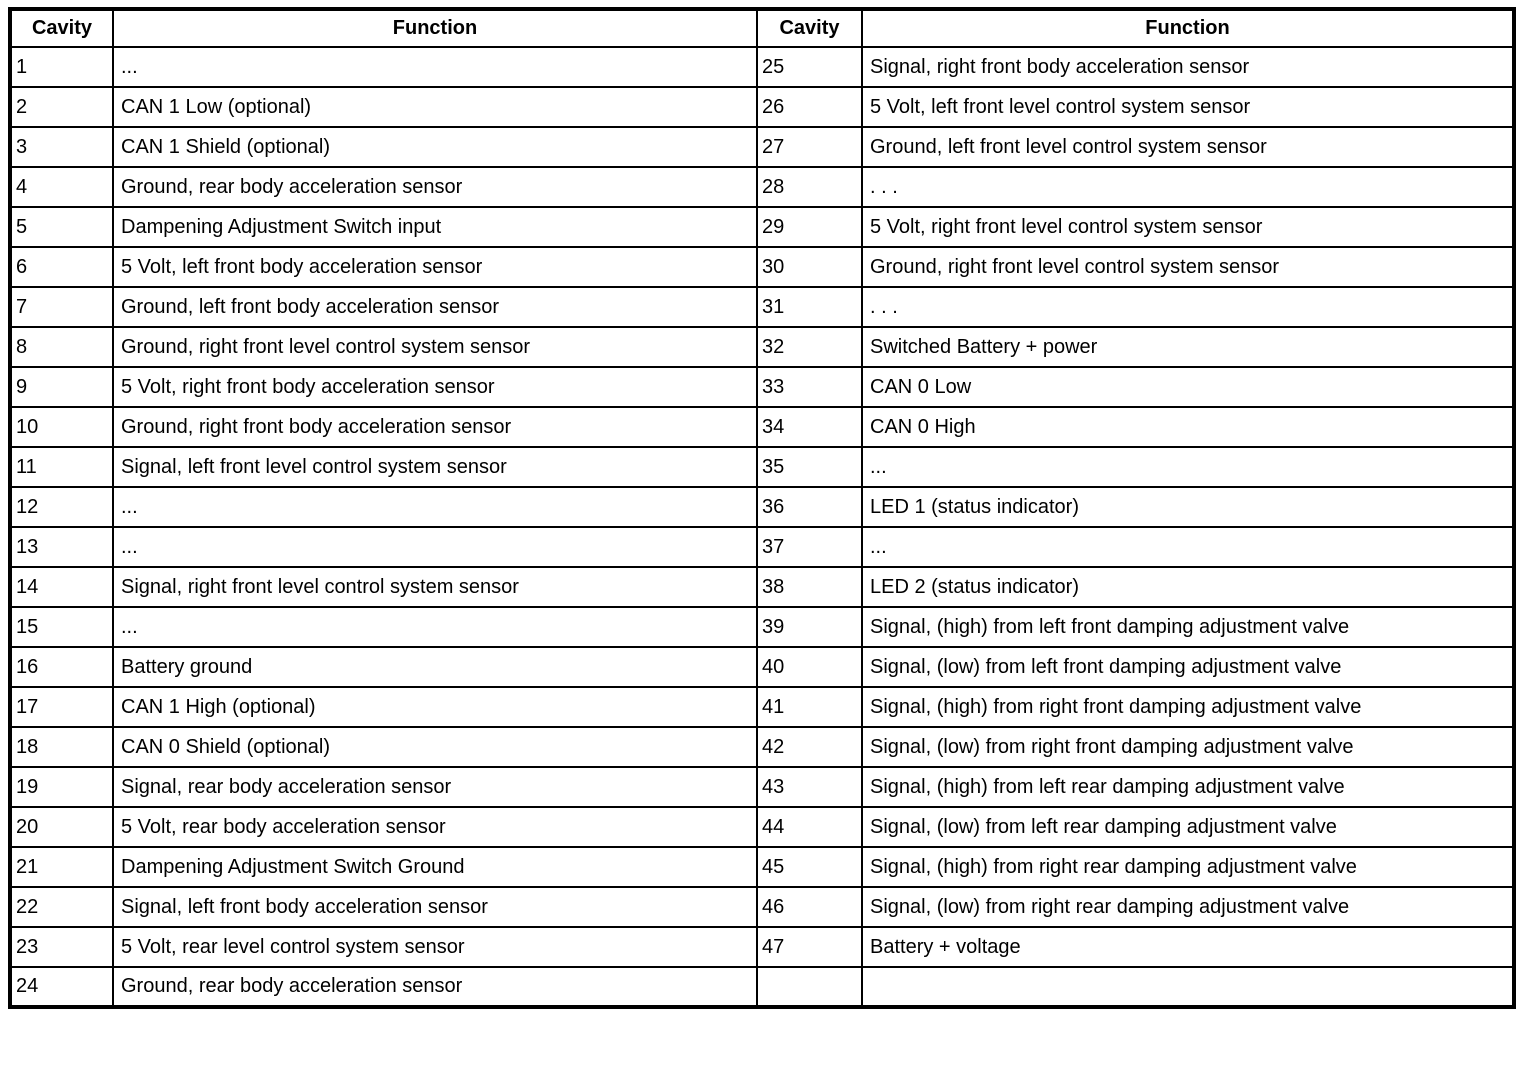  Describe the element at coordinates (61, 227) in the screenshot. I see `cavity-cell-left: 5` at that location.